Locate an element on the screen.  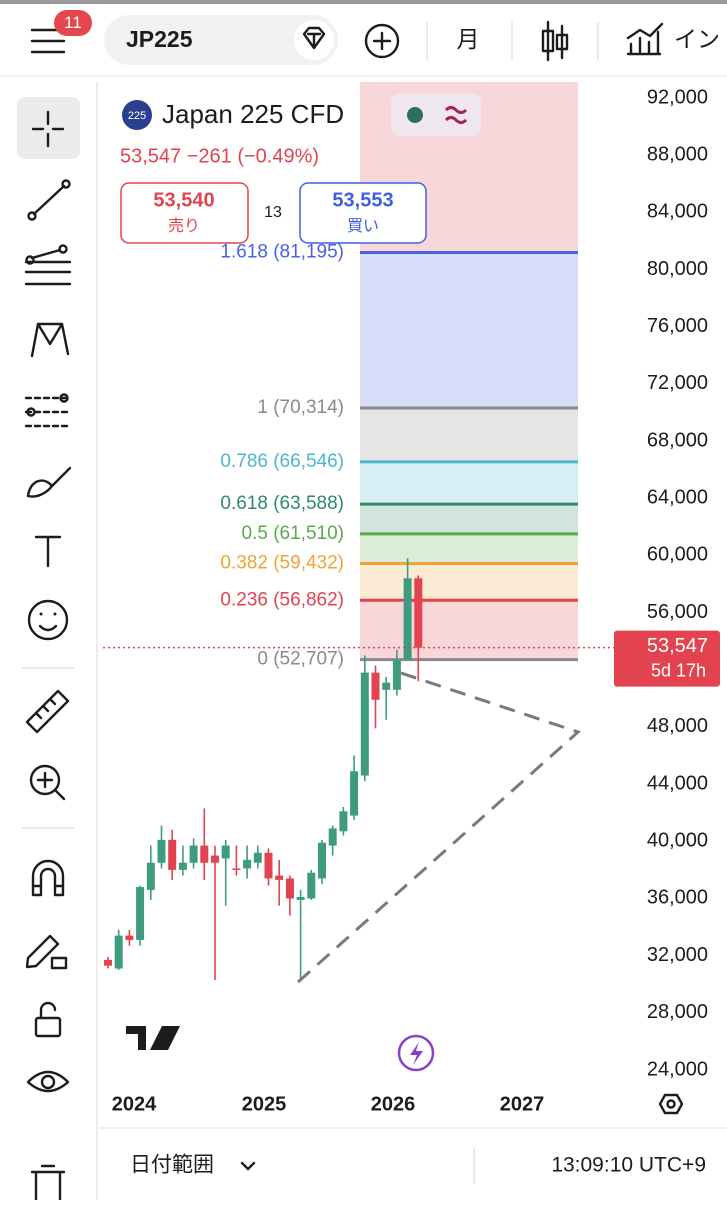
fib-level-label: 0.618 (63,588) is located at coordinates (282, 503).